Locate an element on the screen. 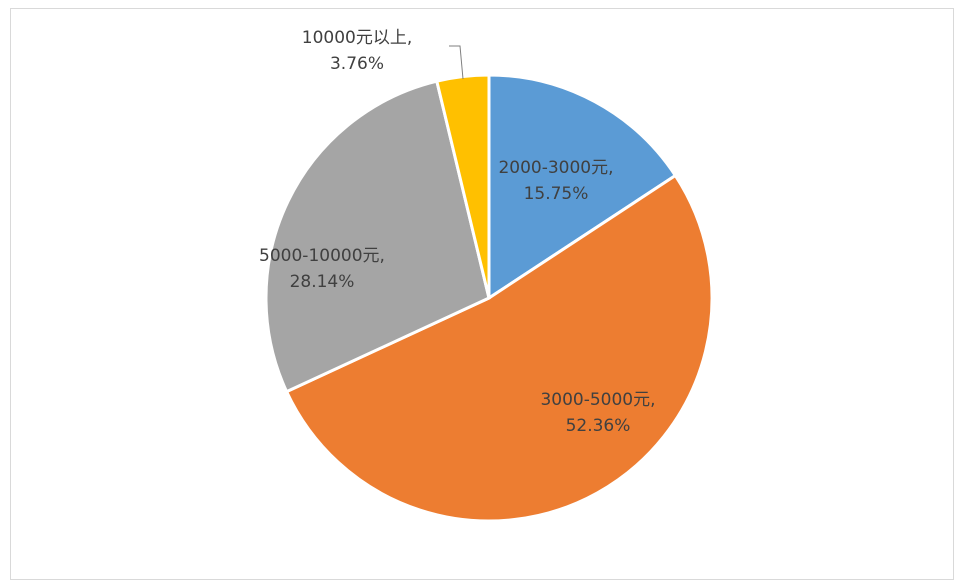  slice-percent-1: 15.75% is located at coordinates (556, 194).